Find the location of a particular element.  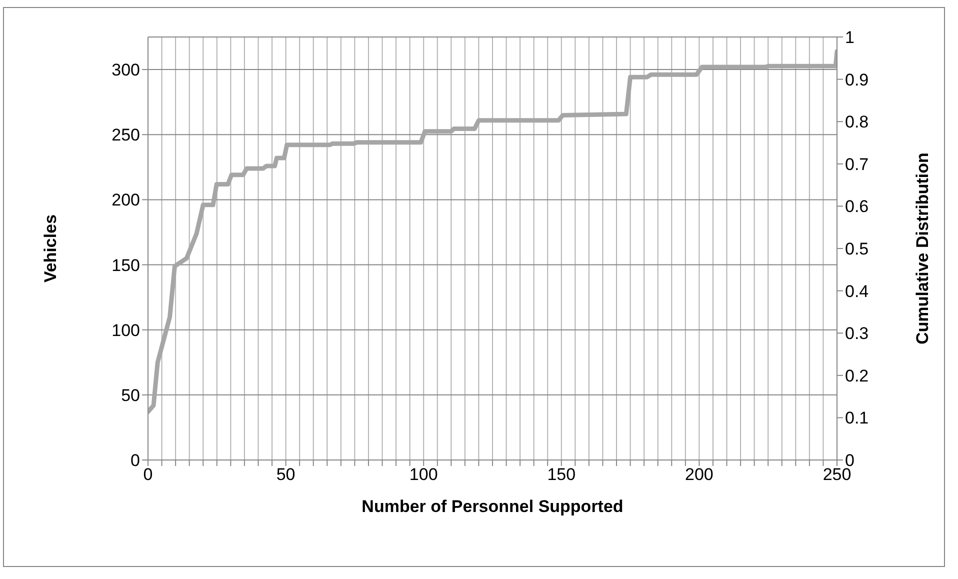

x-tick-label: 50 is located at coordinates (286, 474).